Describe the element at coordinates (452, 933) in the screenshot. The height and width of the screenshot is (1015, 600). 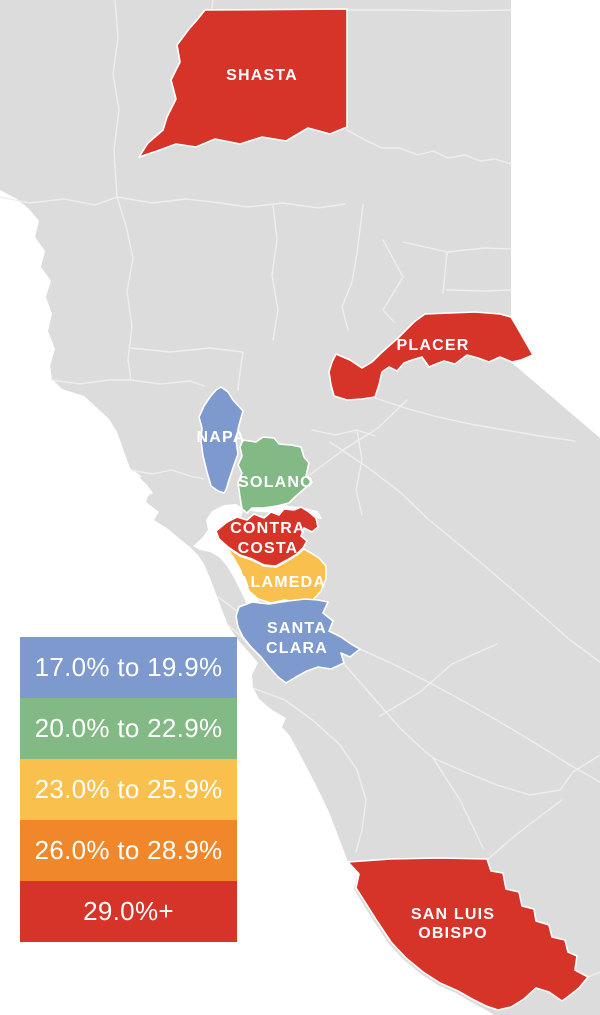
I see `county-label-san-luis-obispo-line2: OBISPO` at that location.